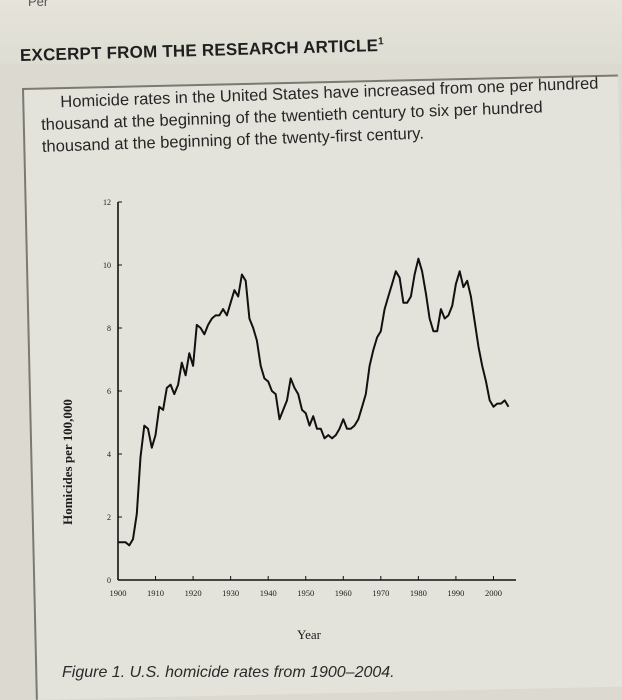 The width and height of the screenshot is (622, 700). Describe the element at coordinates (311, 32) in the screenshot. I see `page-top-area: Per` at that location.